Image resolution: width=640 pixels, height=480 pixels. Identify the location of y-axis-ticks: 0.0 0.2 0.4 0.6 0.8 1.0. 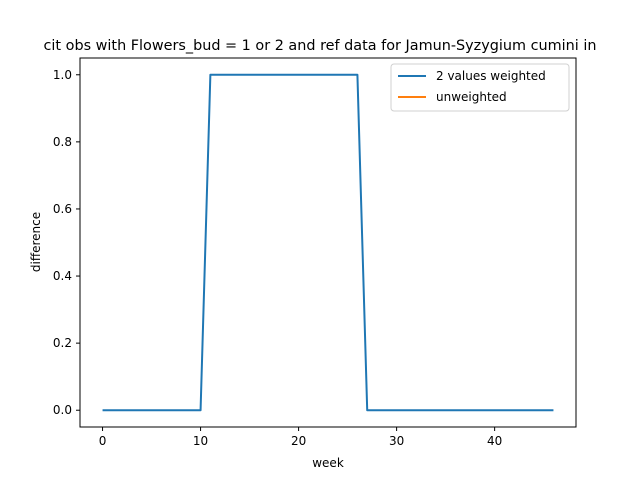
(66, 242).